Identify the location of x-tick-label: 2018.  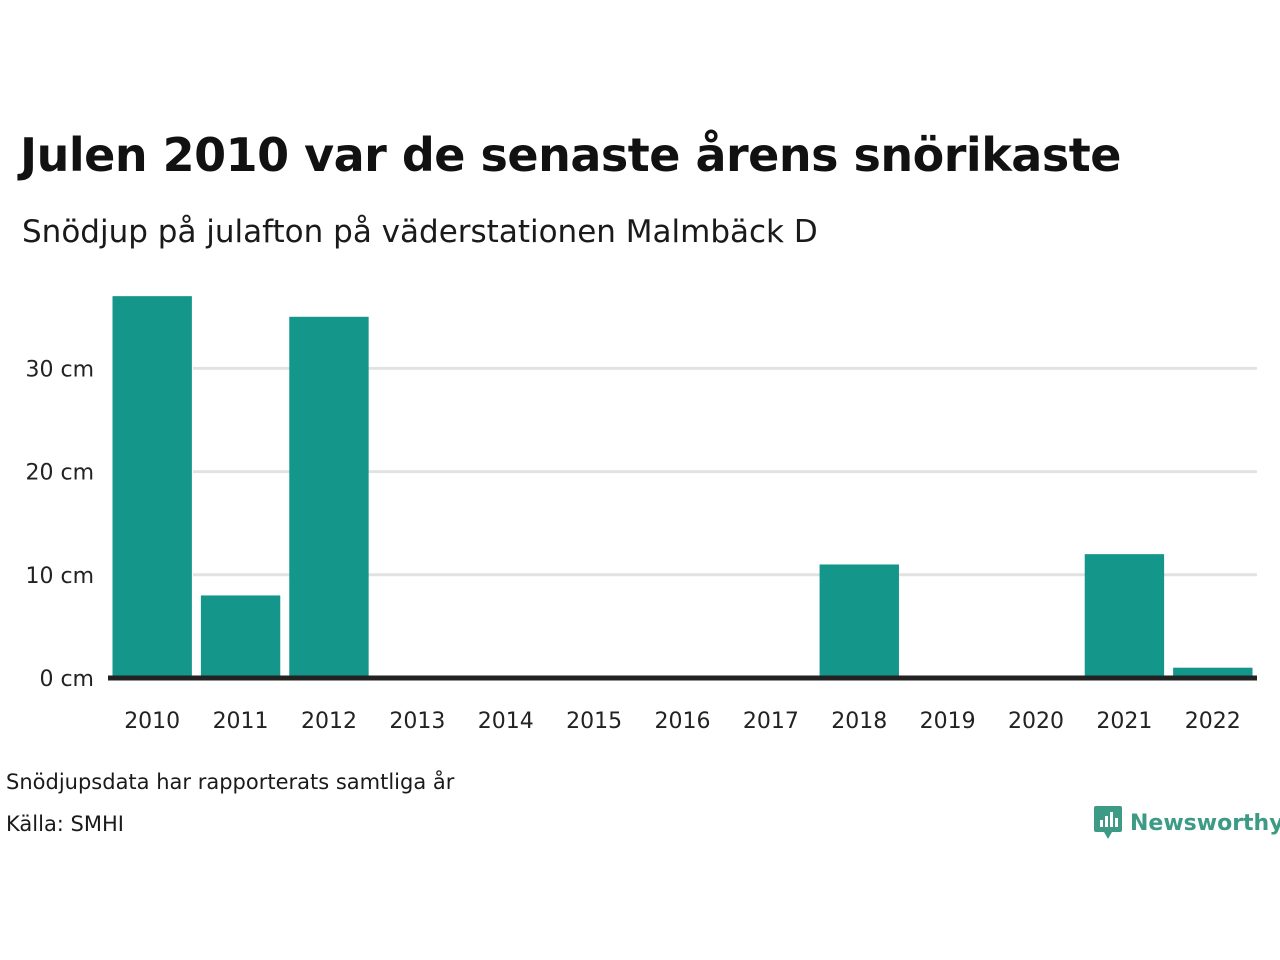
(859, 721).